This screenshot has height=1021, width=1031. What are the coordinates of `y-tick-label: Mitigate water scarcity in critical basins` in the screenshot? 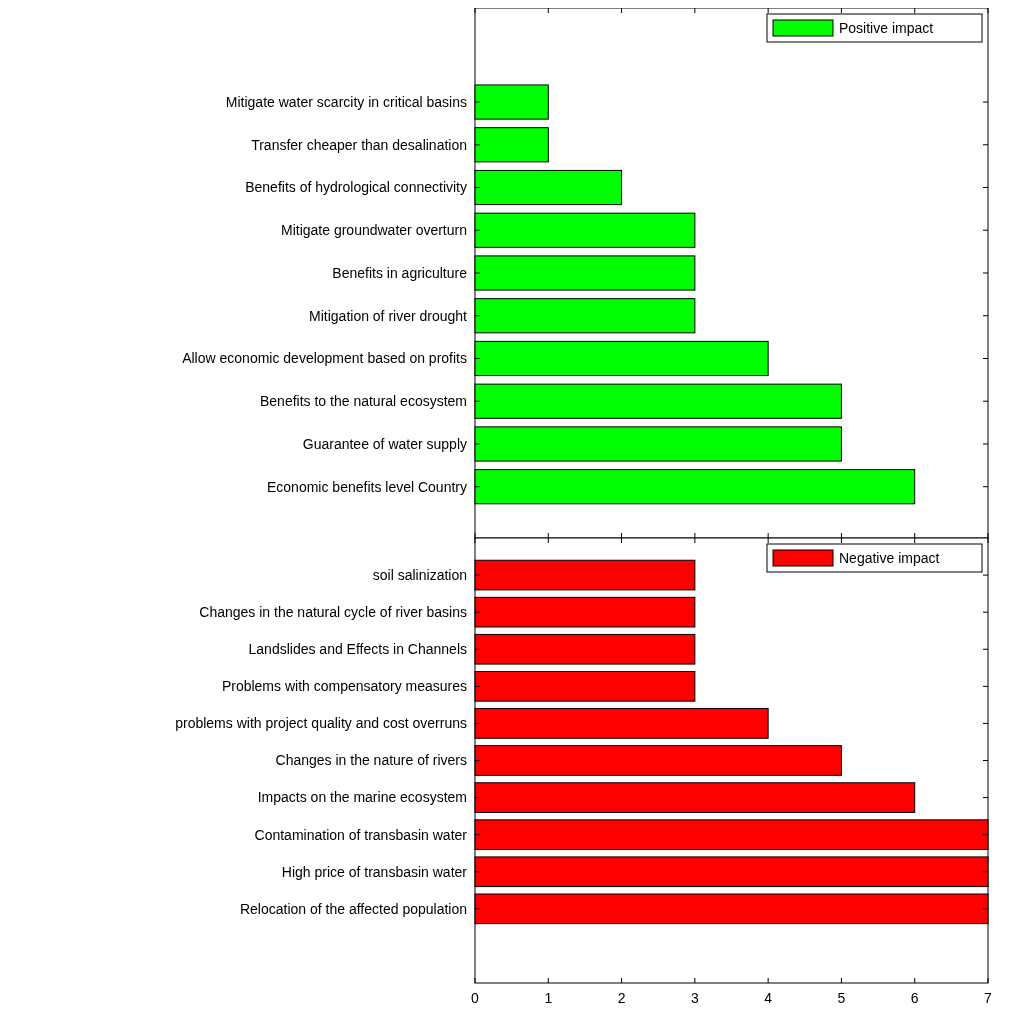 It's located at (346, 101).